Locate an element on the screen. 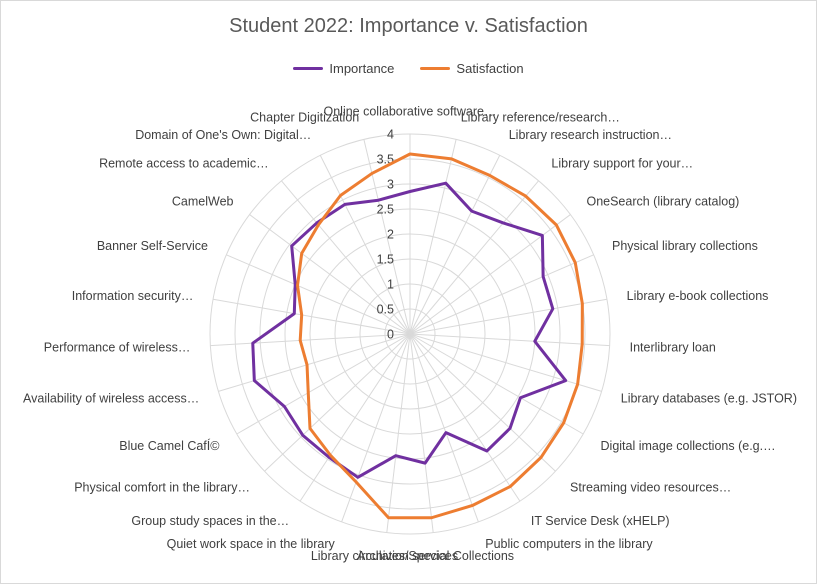 The width and height of the screenshot is (817, 584). category-label: IT Service Desk (xHELP) is located at coordinates (600, 521).